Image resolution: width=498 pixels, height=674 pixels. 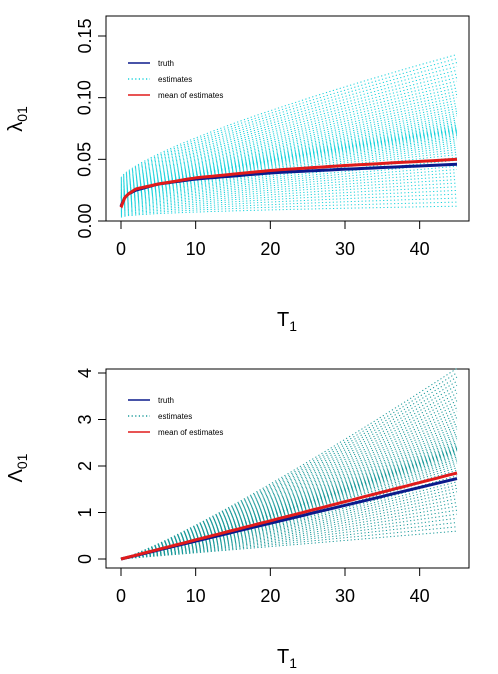 I want to click on y-axis-title-main: Λ, so click(x=16, y=475).